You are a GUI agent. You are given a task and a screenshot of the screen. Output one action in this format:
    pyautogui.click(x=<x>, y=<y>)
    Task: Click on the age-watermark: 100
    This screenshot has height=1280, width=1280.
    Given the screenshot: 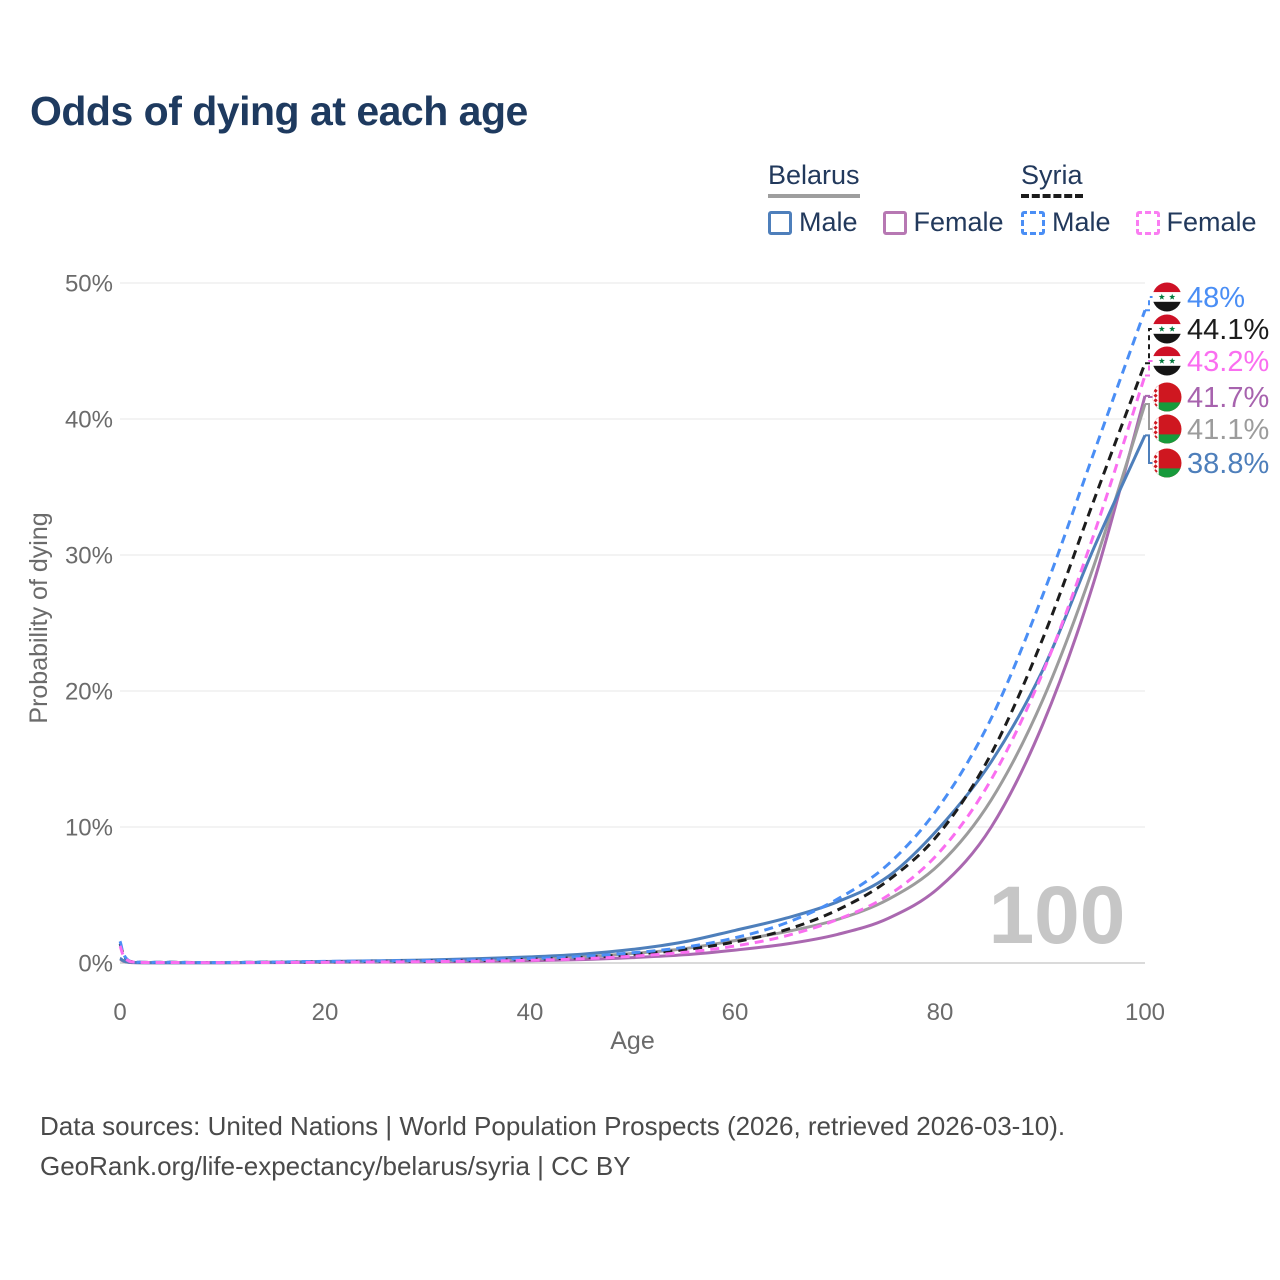 What is the action you would take?
    pyautogui.click(x=1057, y=915)
    